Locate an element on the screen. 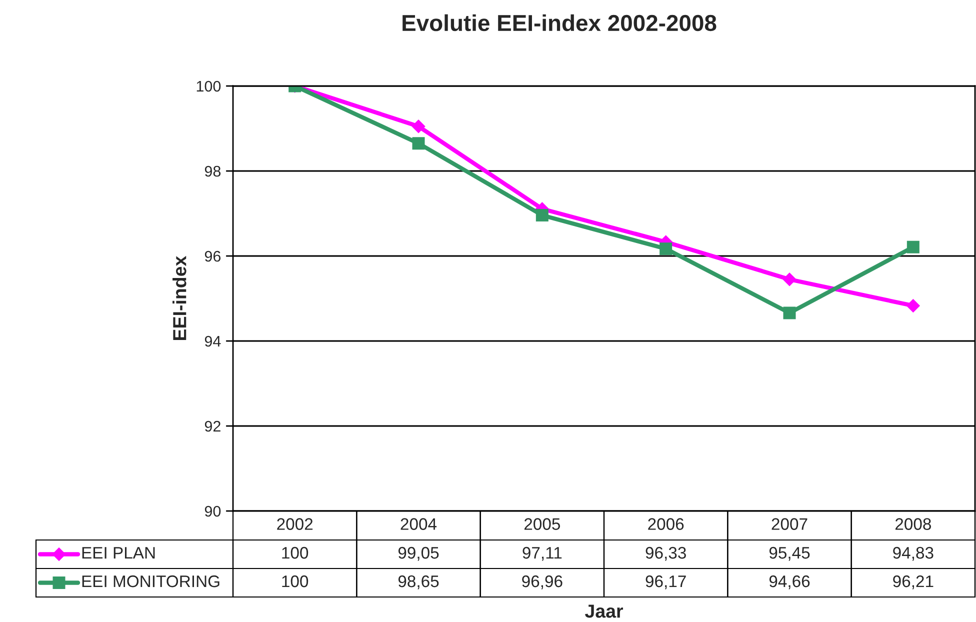 This screenshot has width=976, height=622. x-tick-label: 2002 is located at coordinates (295, 524).